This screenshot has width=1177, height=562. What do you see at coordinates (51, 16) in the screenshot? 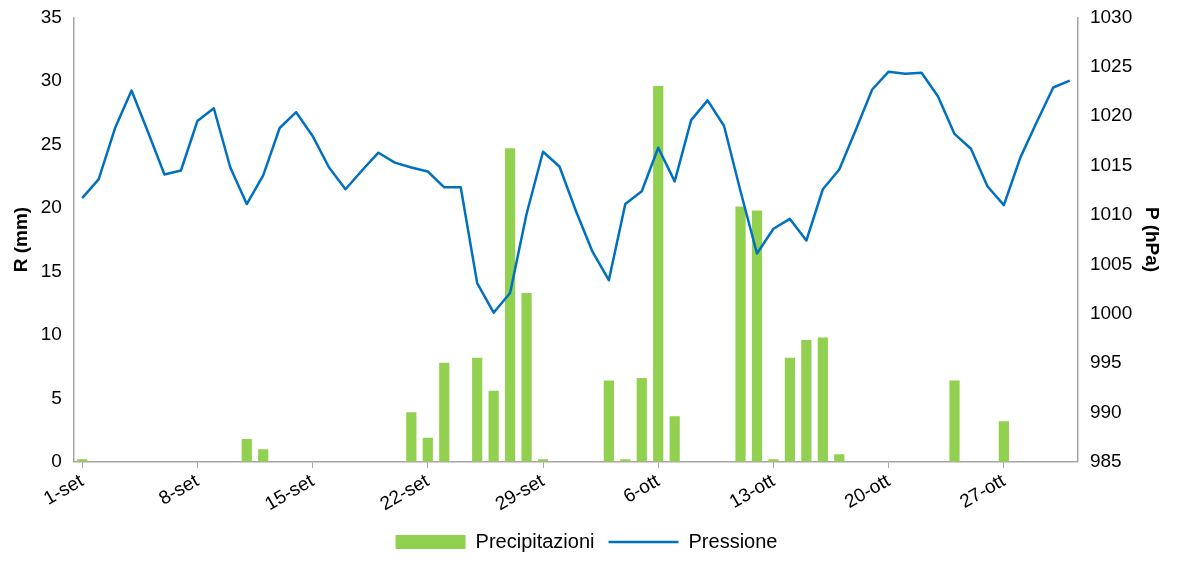
I see `y-tick-label: 35` at bounding box center [51, 16].